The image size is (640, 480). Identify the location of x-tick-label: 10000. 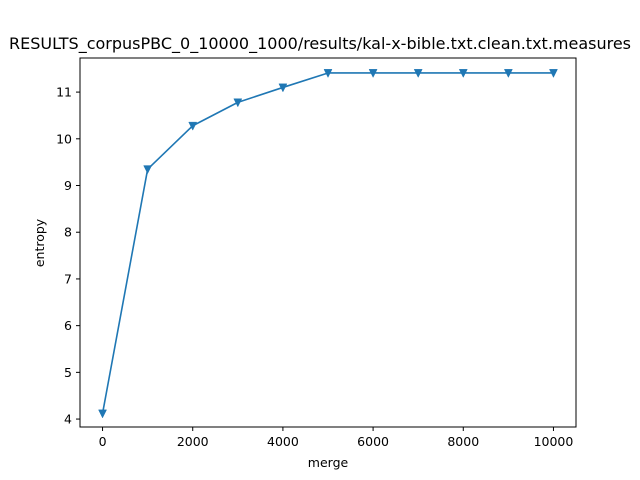
(554, 441).